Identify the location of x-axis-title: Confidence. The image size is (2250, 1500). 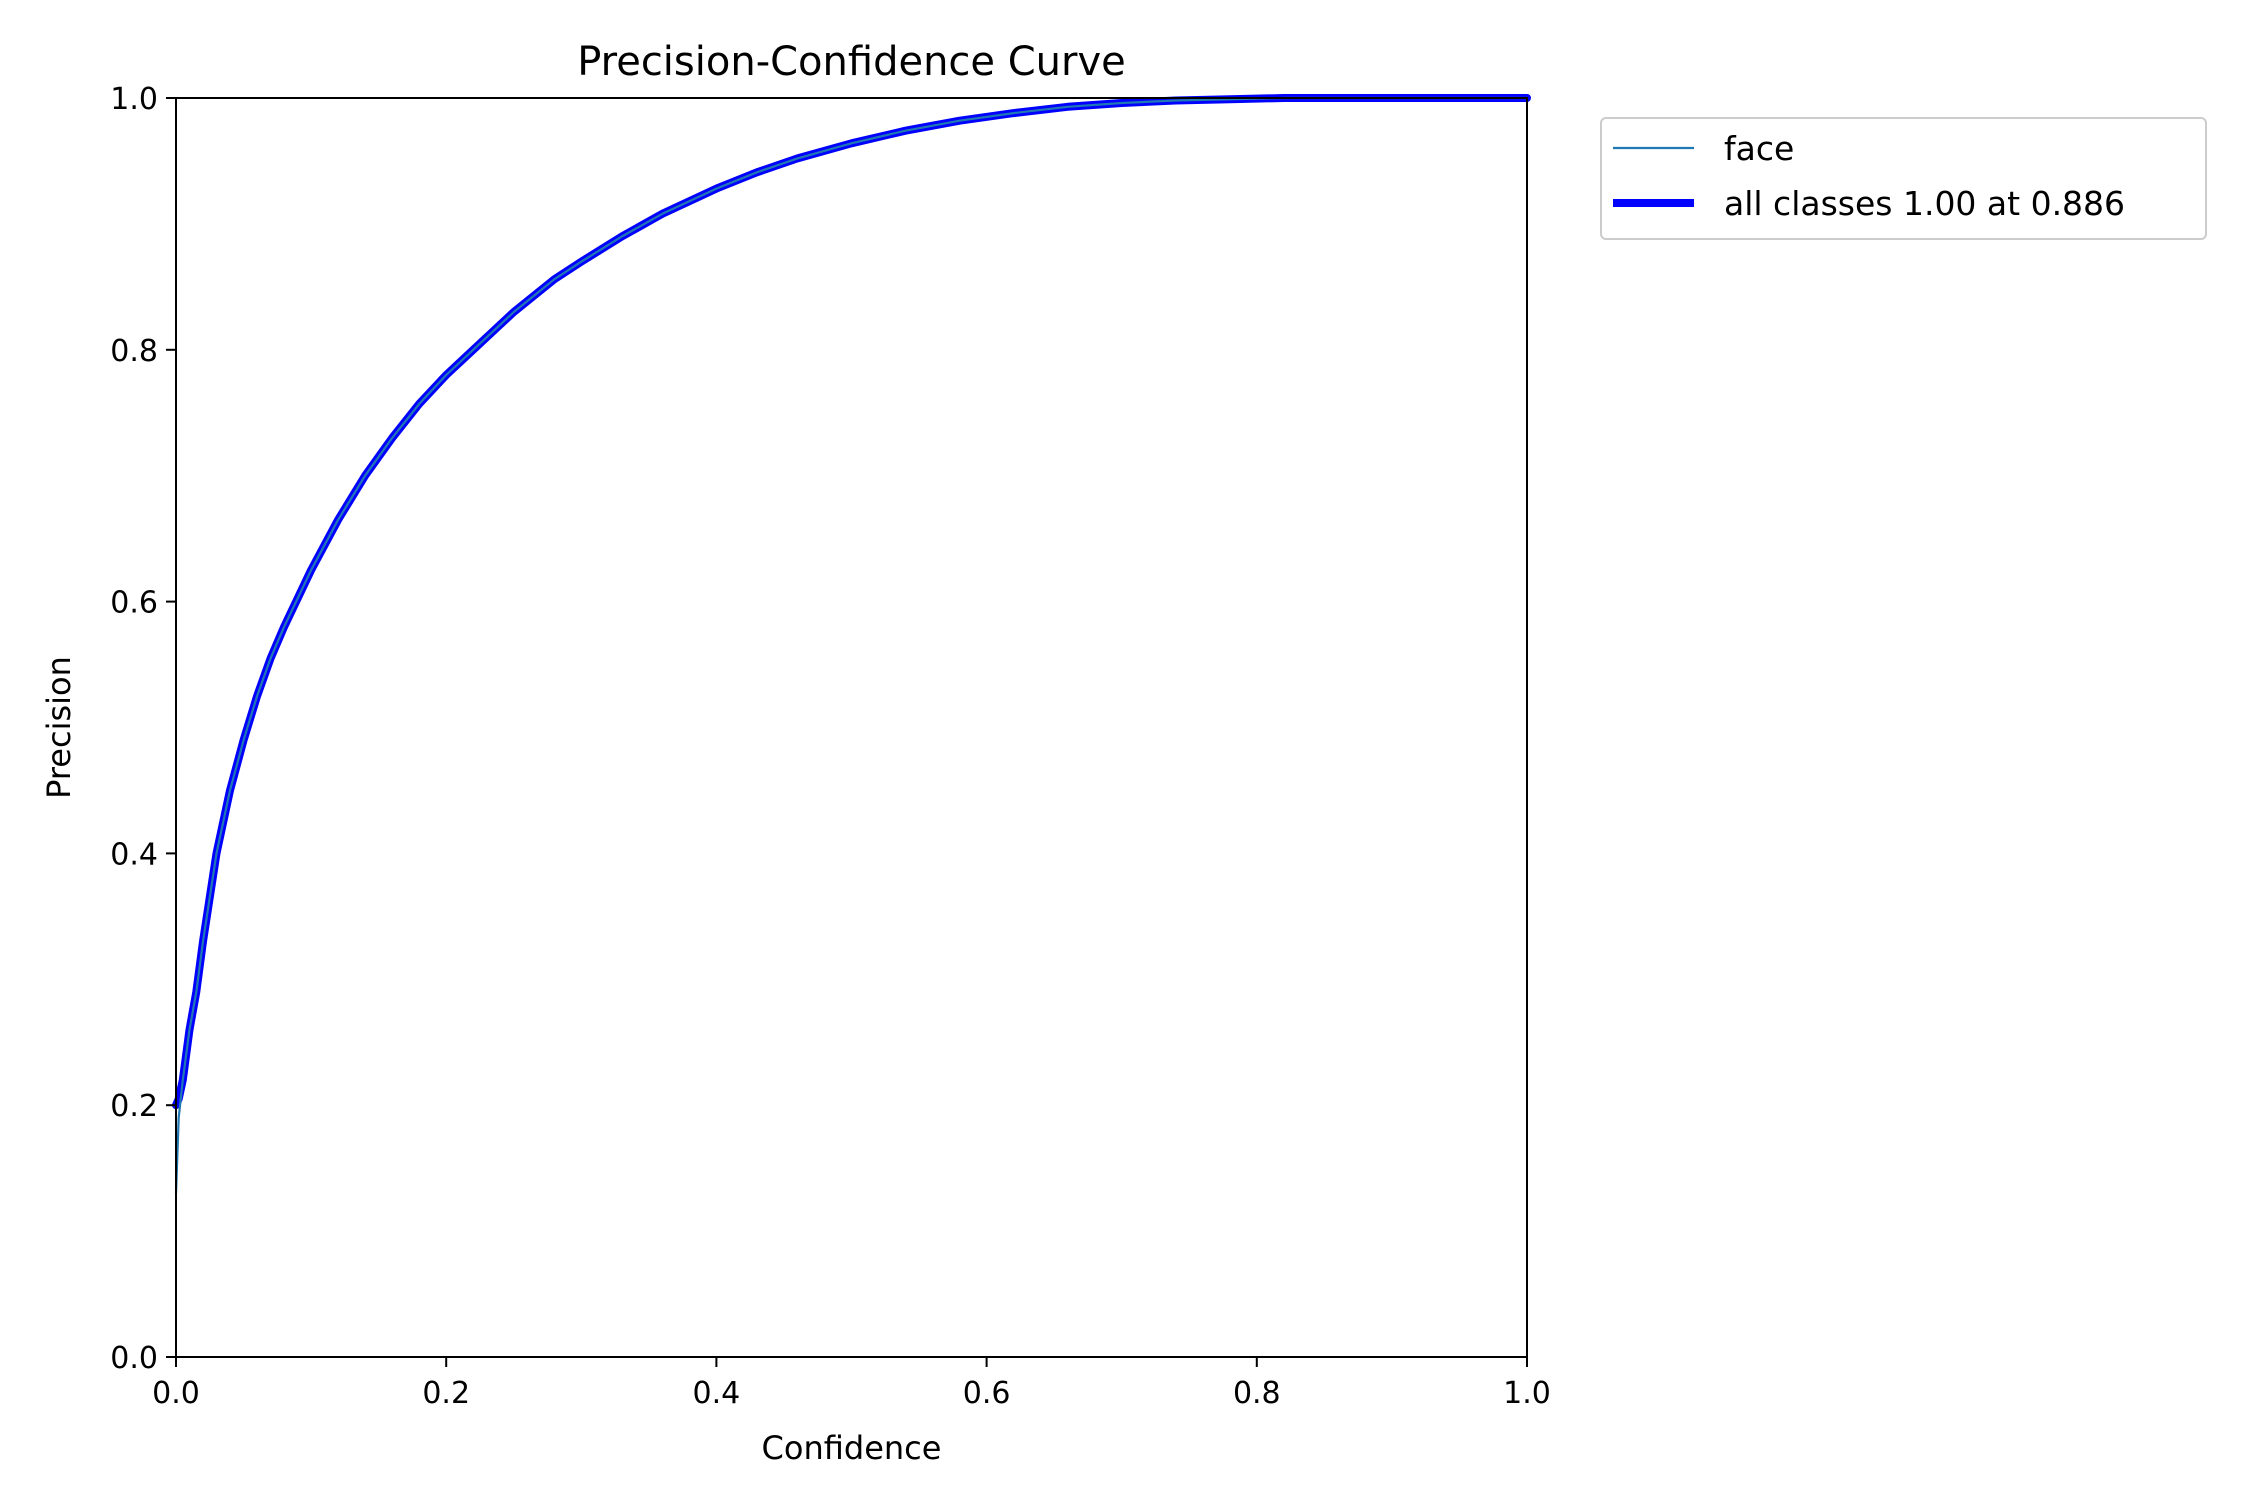
(852, 1448).